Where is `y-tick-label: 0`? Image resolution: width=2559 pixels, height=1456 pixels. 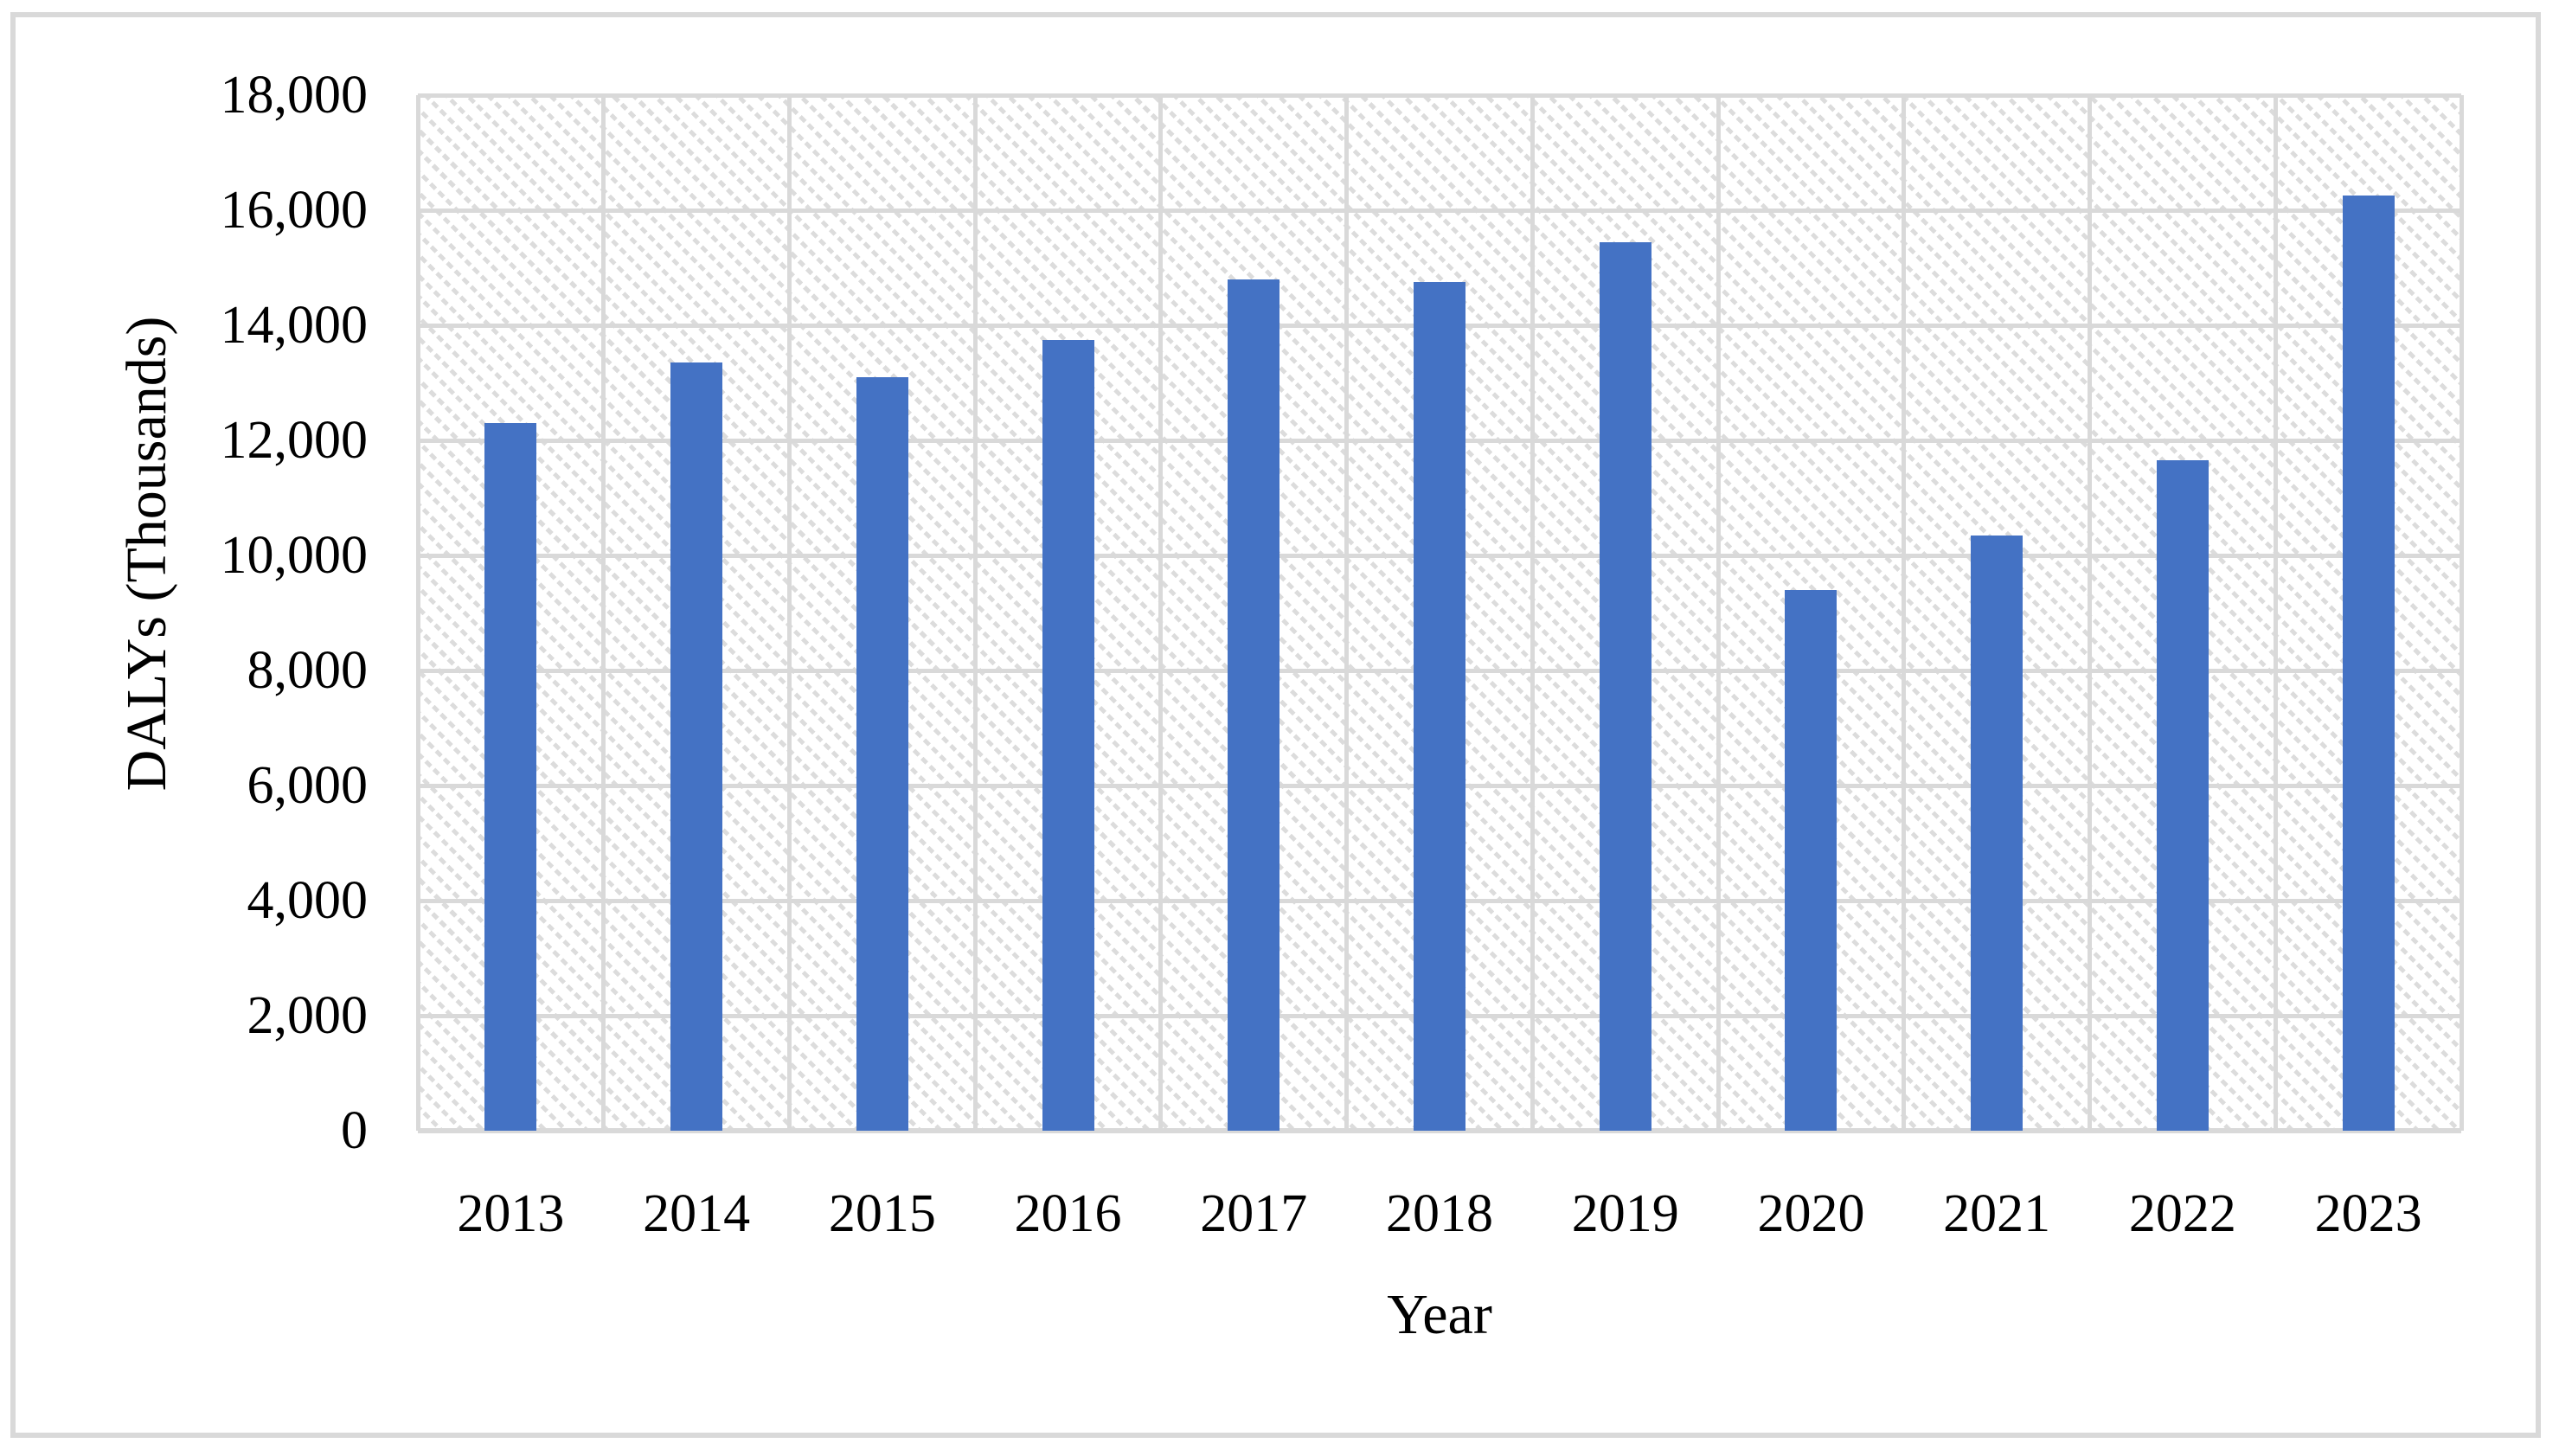
y-tick-label: 0 is located at coordinates (355, 1130).